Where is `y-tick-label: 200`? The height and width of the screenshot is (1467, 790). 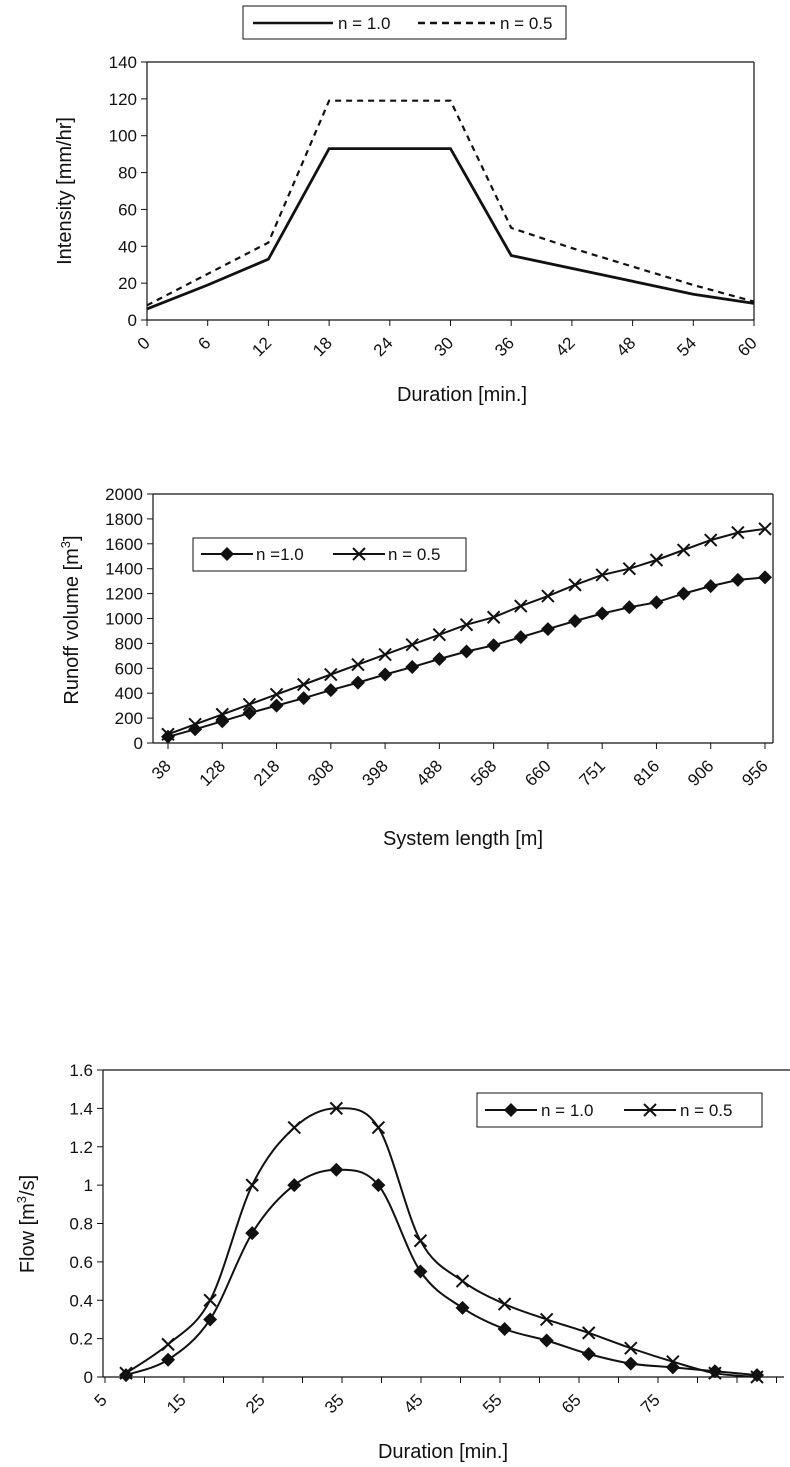
y-tick-label: 200 is located at coordinates (129, 718).